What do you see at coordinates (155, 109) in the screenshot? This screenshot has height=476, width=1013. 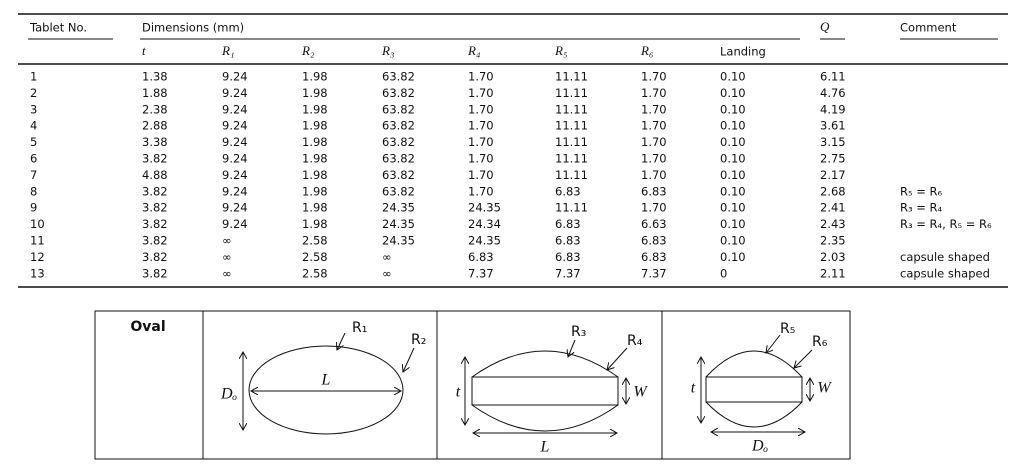 I see `table-cell: 2.38` at bounding box center [155, 109].